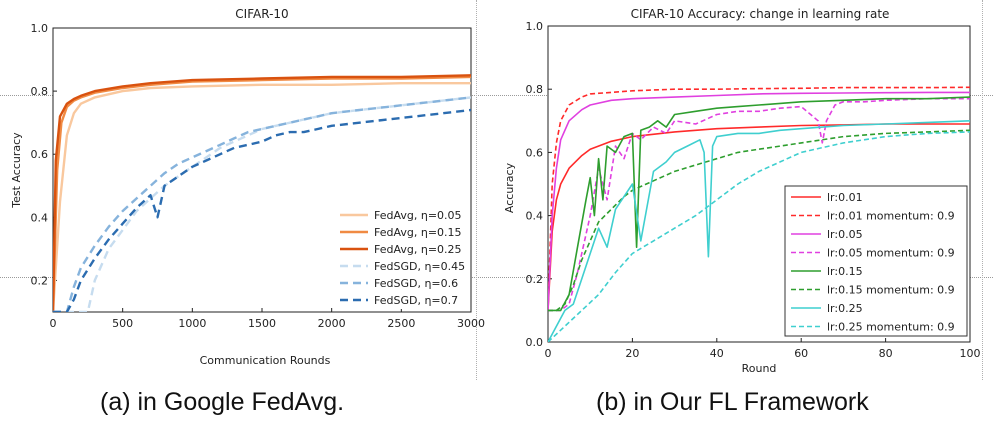  What do you see at coordinates (416, 300) in the screenshot?
I see `legend-entry: FedSGD, η=0.7` at bounding box center [416, 300].